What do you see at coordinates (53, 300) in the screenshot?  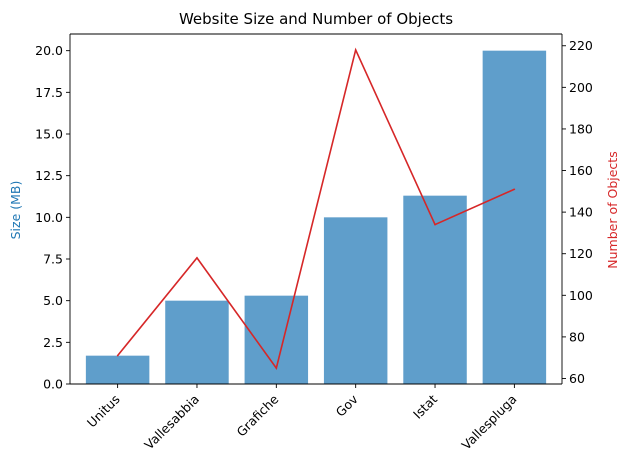 I see `y-tick-label: 5.0` at bounding box center [53, 300].